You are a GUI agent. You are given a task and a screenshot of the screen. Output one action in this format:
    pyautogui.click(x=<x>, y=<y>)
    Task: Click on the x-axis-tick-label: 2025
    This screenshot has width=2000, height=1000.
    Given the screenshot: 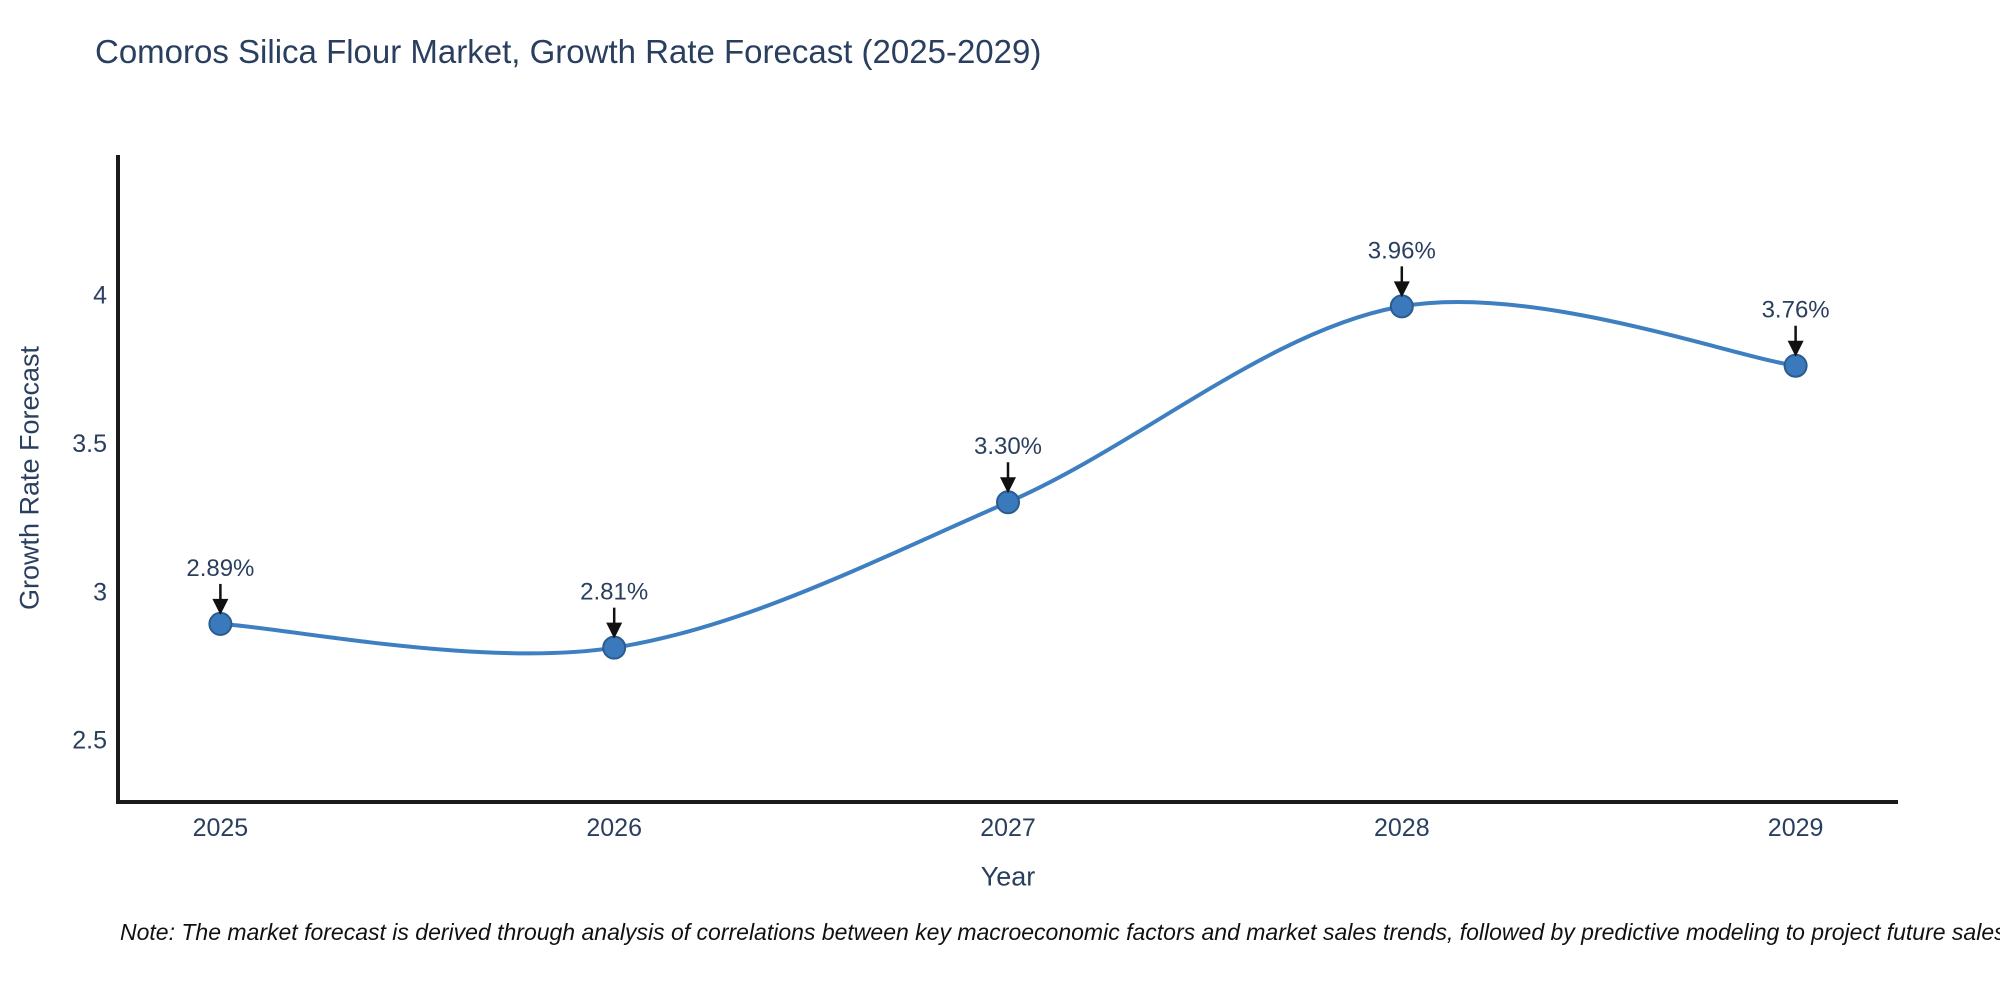 What is the action you would take?
    pyautogui.click(x=221, y=828)
    